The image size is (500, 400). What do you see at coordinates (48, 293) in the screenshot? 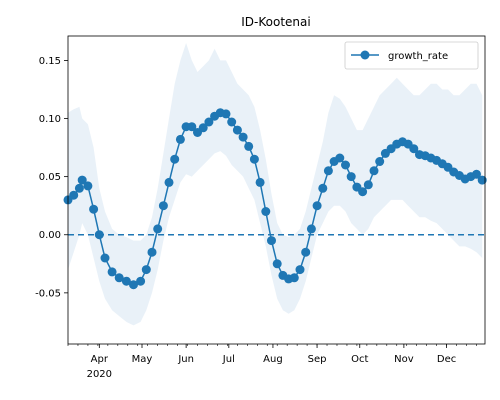
I see `y-tick-label: -0.05` at bounding box center [48, 293].